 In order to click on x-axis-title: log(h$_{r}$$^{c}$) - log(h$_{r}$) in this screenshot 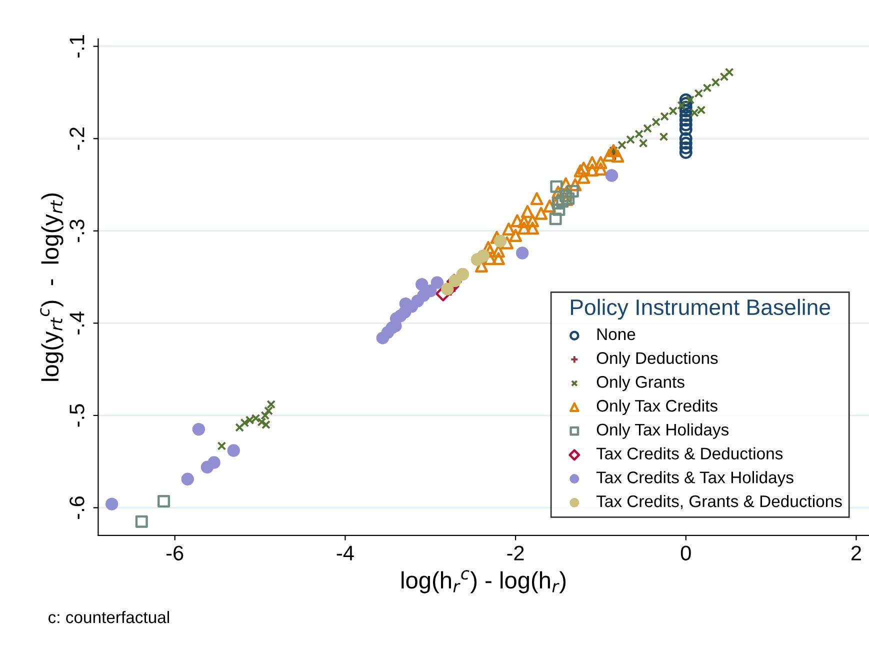, I will do `click(484, 582)`.